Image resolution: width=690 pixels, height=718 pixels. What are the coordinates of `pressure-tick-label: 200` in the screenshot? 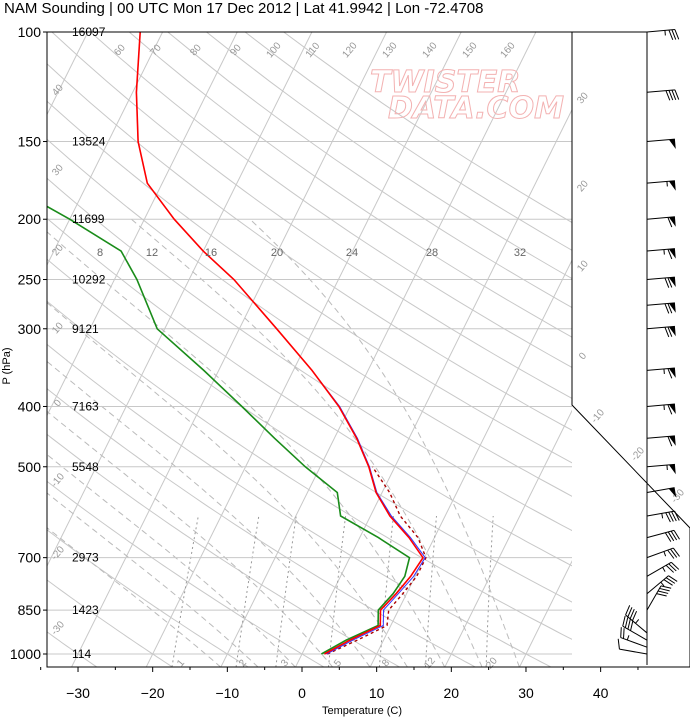 It's located at (30, 219).